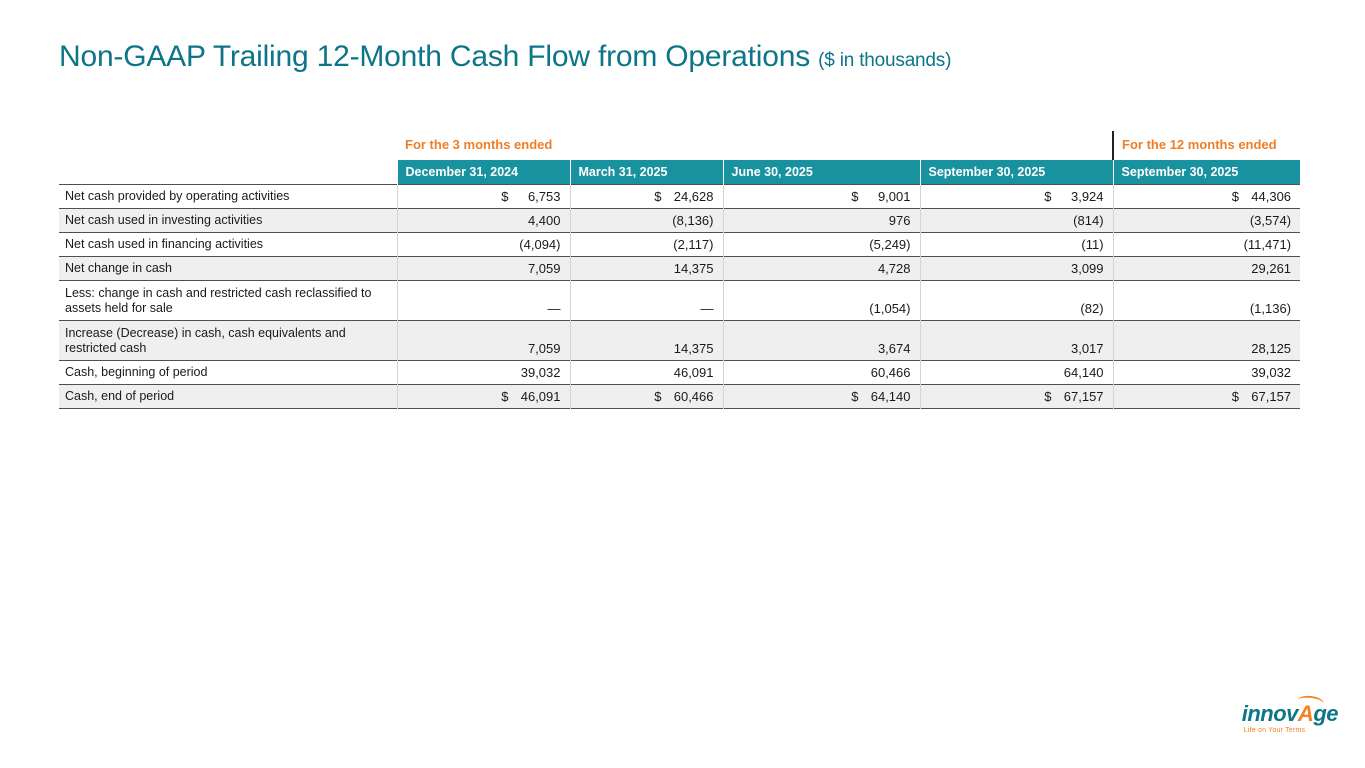 The height and width of the screenshot is (768, 1365). What do you see at coordinates (1092, 308) in the screenshot?
I see `value: (82)` at bounding box center [1092, 308].